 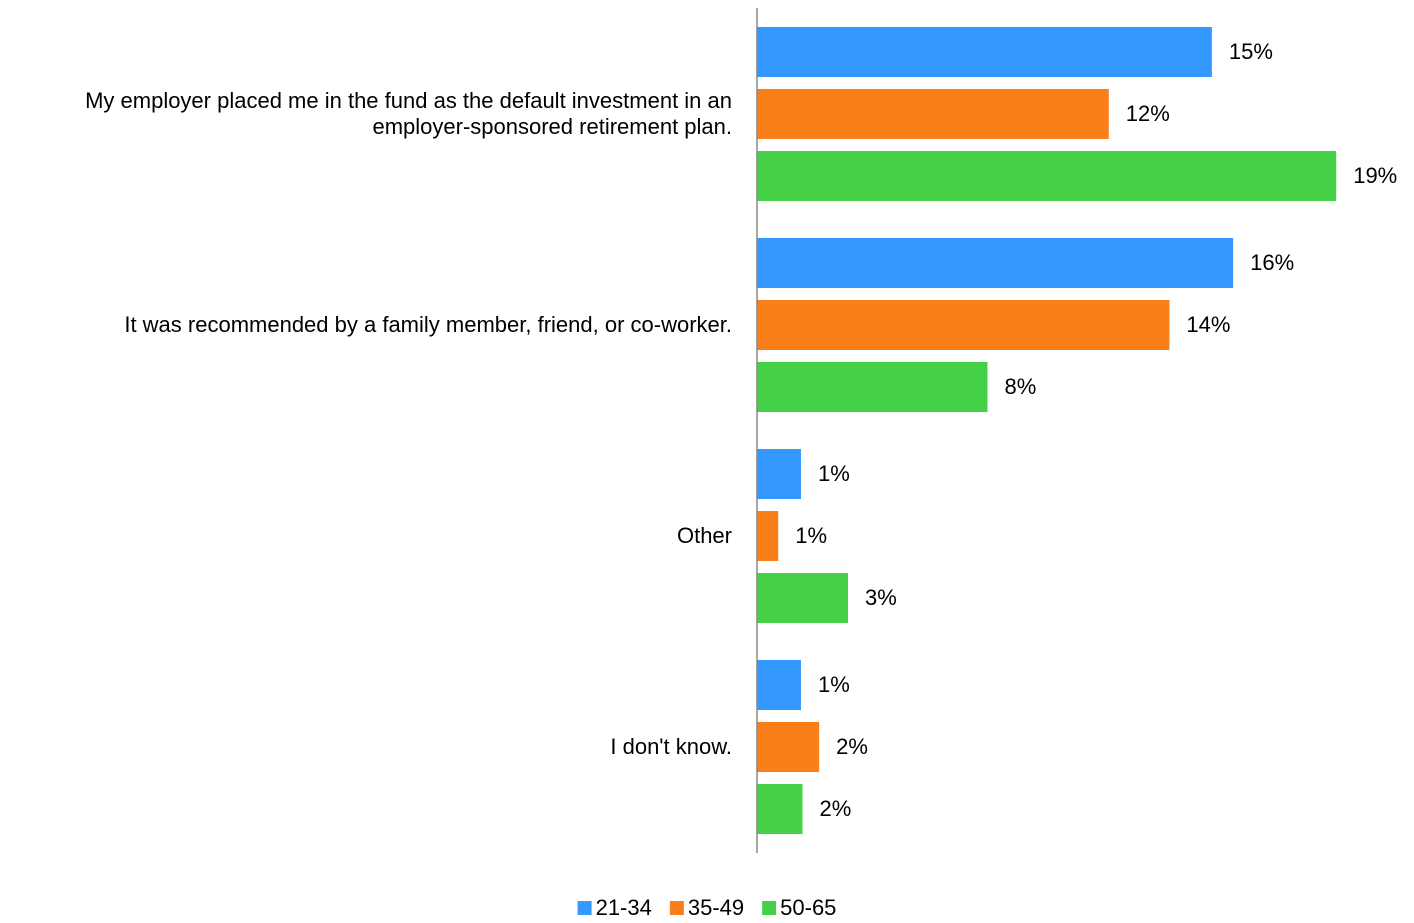 I want to click on legend-label: 50-65, so click(x=808, y=907).